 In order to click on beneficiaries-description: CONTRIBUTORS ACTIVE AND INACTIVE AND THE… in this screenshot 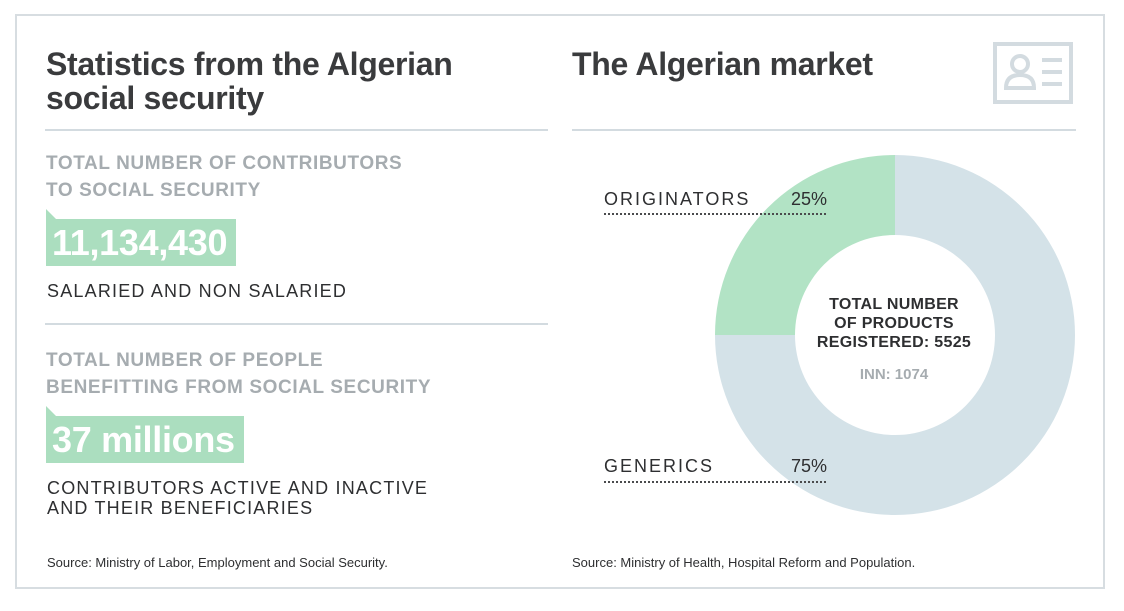, I will do `click(237, 498)`.